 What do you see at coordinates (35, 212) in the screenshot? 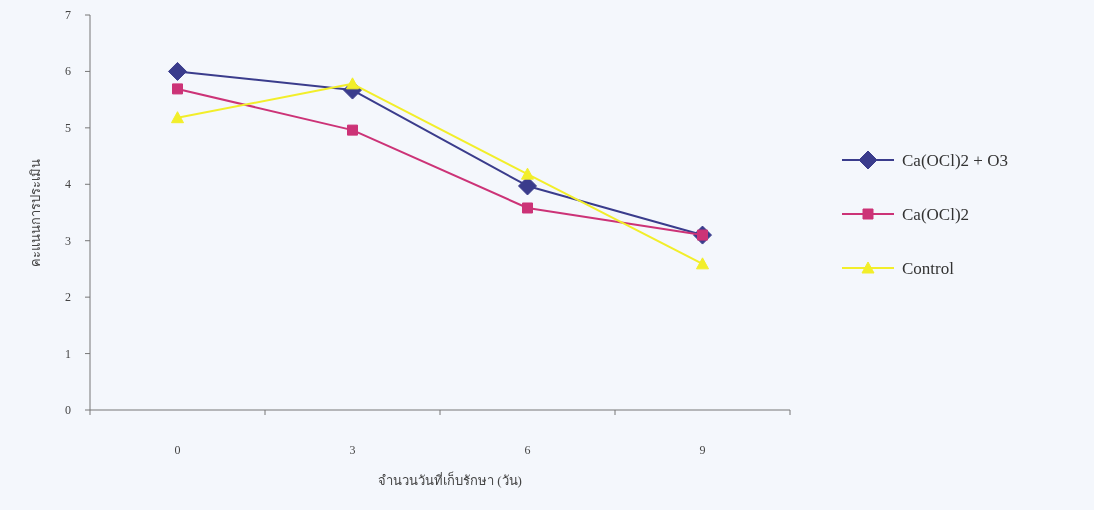
I see `y-axis-title: คะแนนการประเมิน` at bounding box center [35, 212].